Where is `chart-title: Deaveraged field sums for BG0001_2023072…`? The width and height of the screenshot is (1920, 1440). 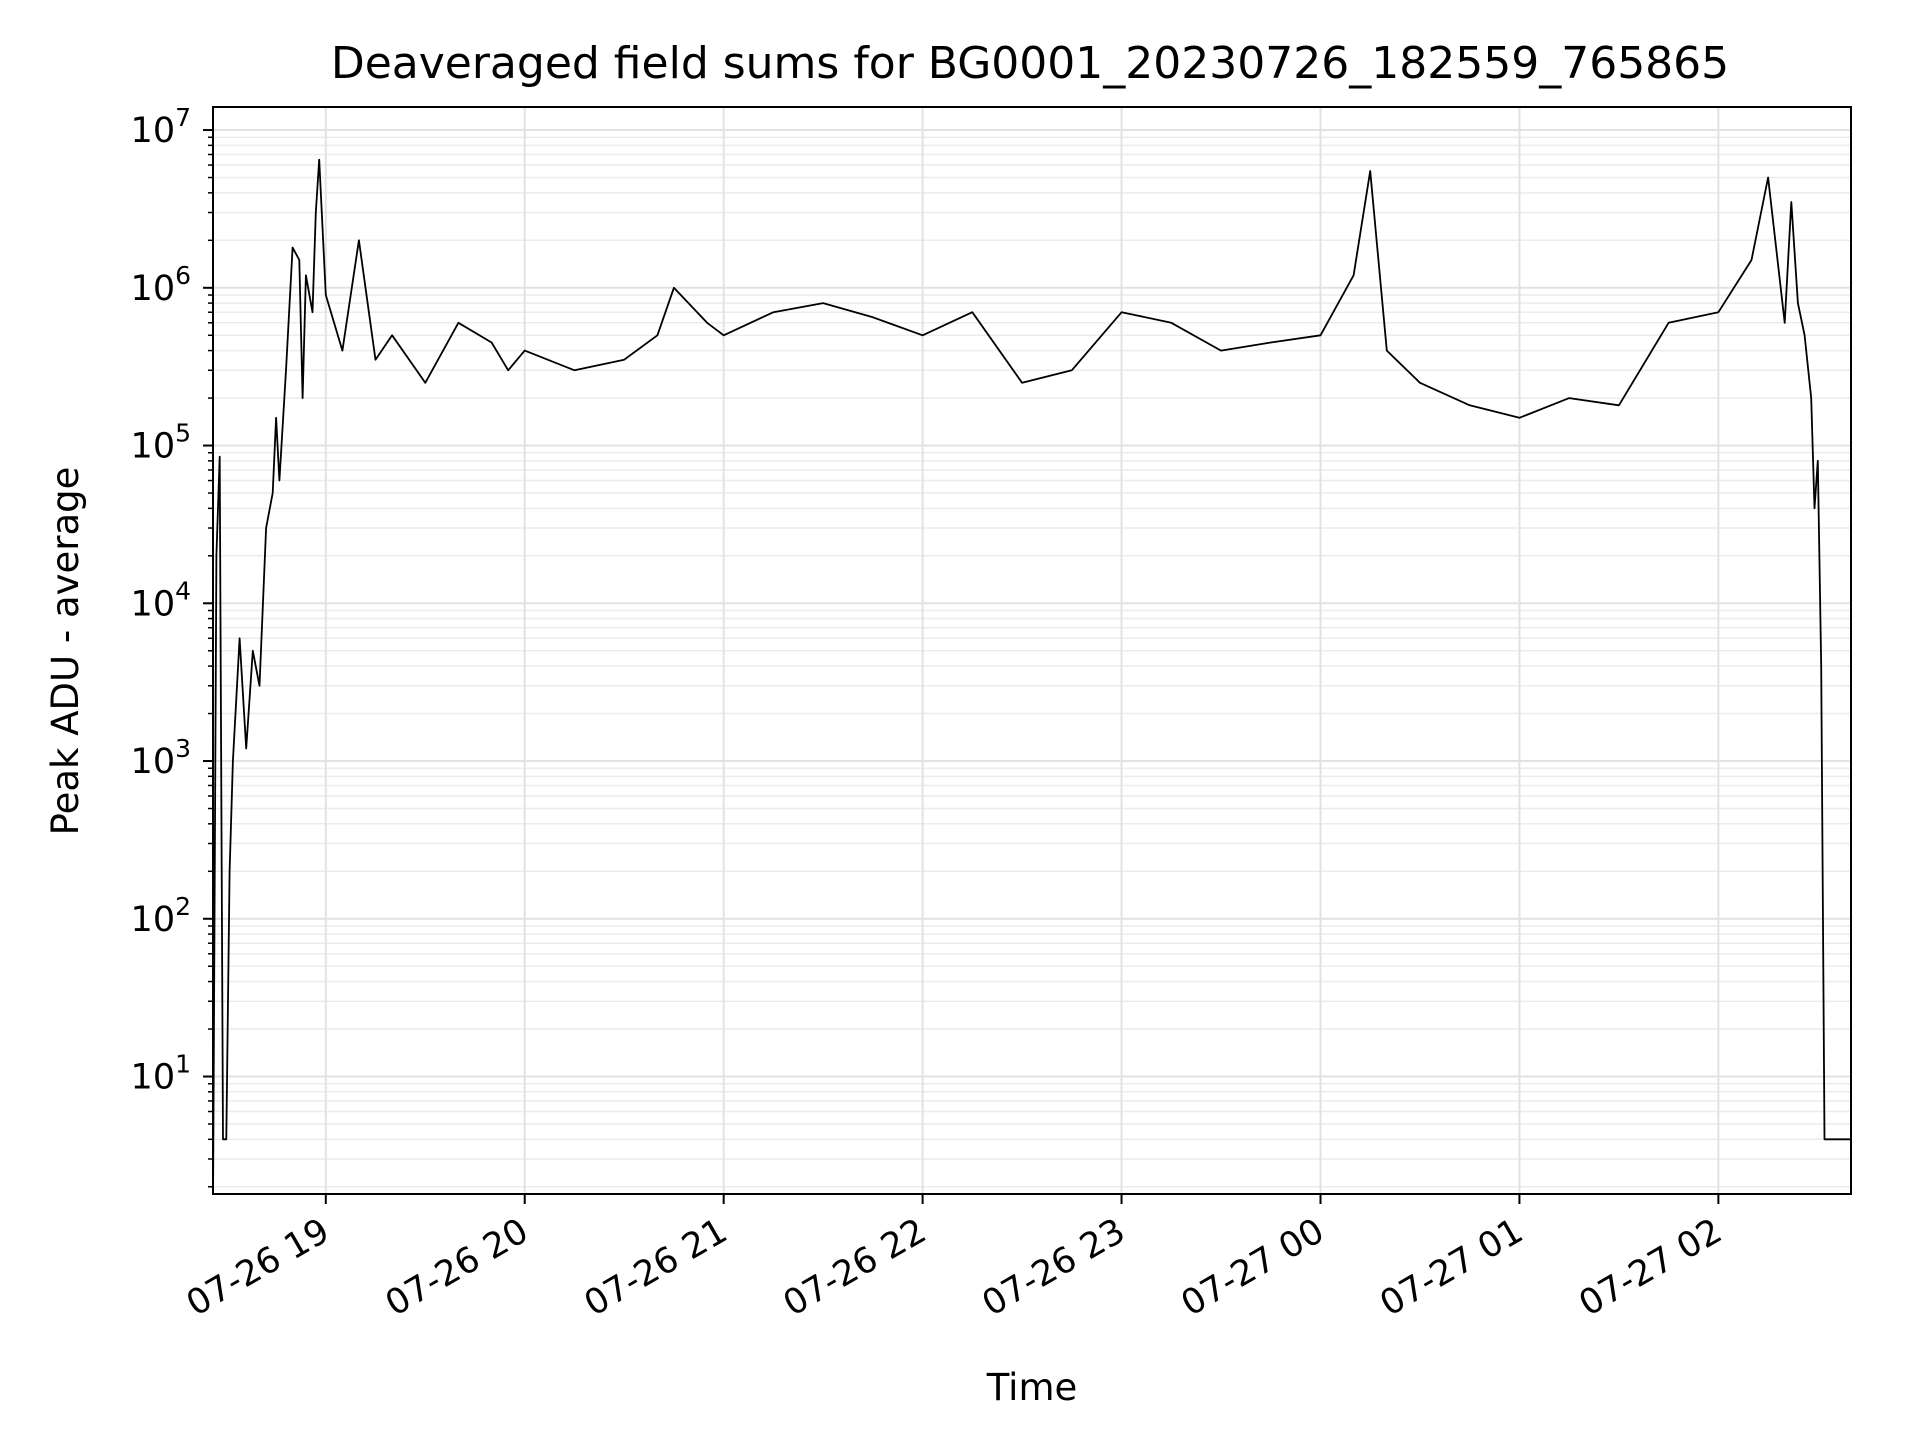
chart-title: Deaveraged field sums for BG0001_2023072… is located at coordinates (1030, 63).